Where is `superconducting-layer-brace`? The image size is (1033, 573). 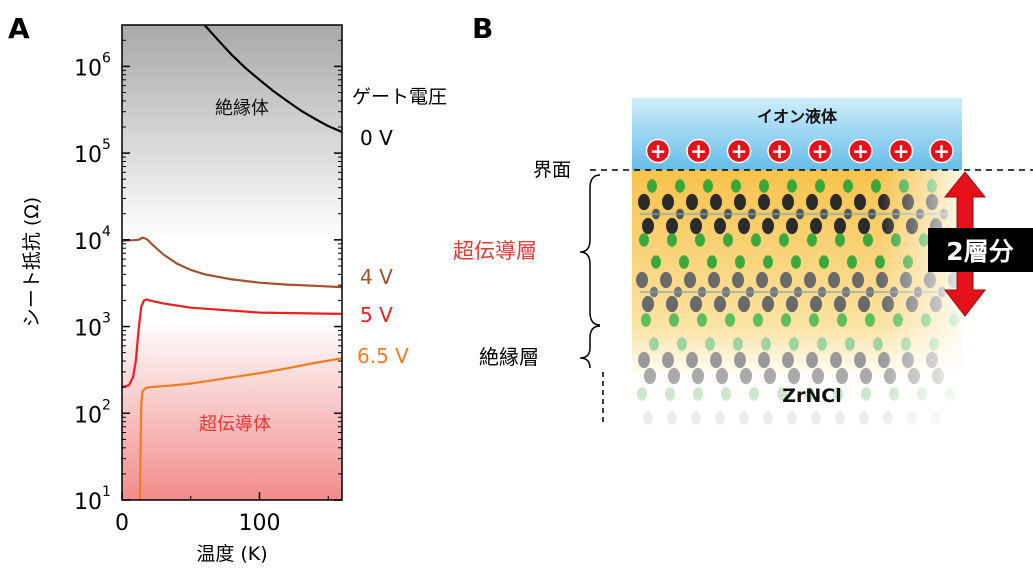 superconducting-layer-brace is located at coordinates (590, 250).